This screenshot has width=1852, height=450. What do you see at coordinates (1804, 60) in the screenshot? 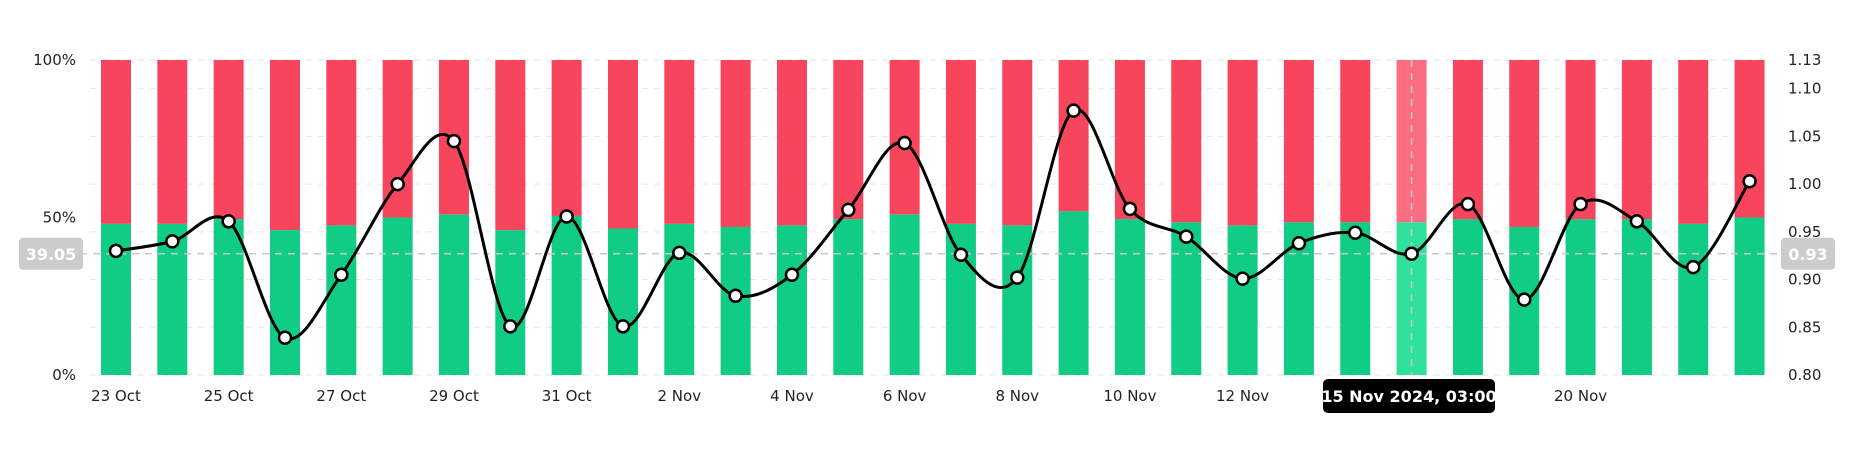
I see `y-right-tick-7: 1.13` at bounding box center [1804, 60].